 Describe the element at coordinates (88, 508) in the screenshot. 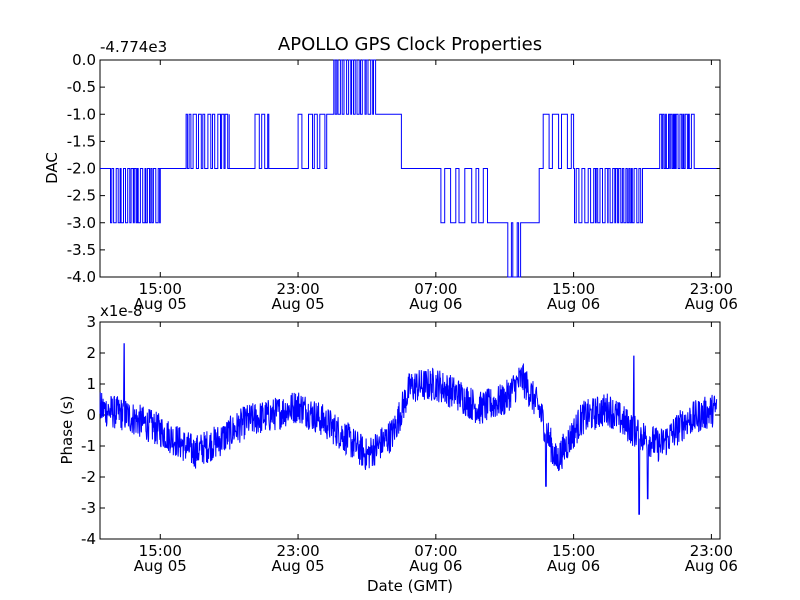

I see `phase-ytick-label: -3` at that location.